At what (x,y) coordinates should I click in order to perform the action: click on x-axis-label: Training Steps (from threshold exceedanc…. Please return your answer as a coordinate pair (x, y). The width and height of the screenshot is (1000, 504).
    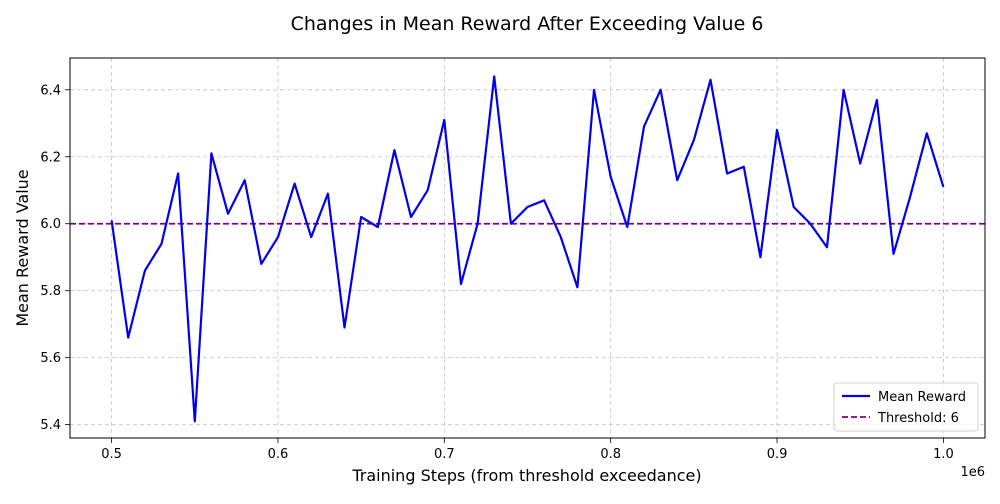
    Looking at the image, I should click on (526, 475).